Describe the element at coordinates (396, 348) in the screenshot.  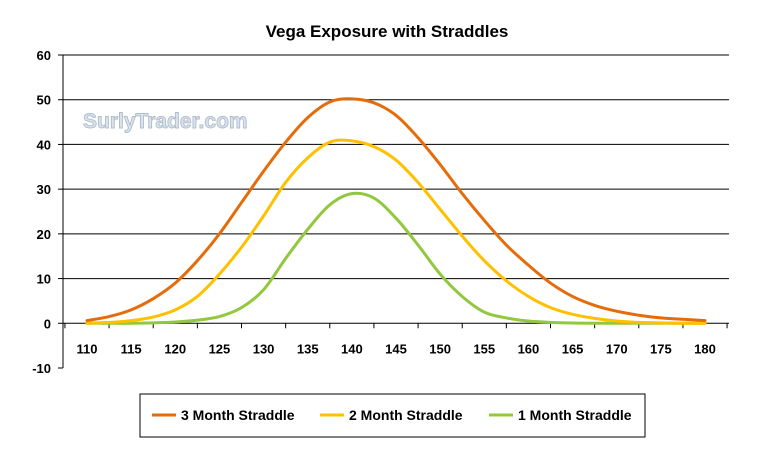
I see `x-tick-label: 145` at that location.